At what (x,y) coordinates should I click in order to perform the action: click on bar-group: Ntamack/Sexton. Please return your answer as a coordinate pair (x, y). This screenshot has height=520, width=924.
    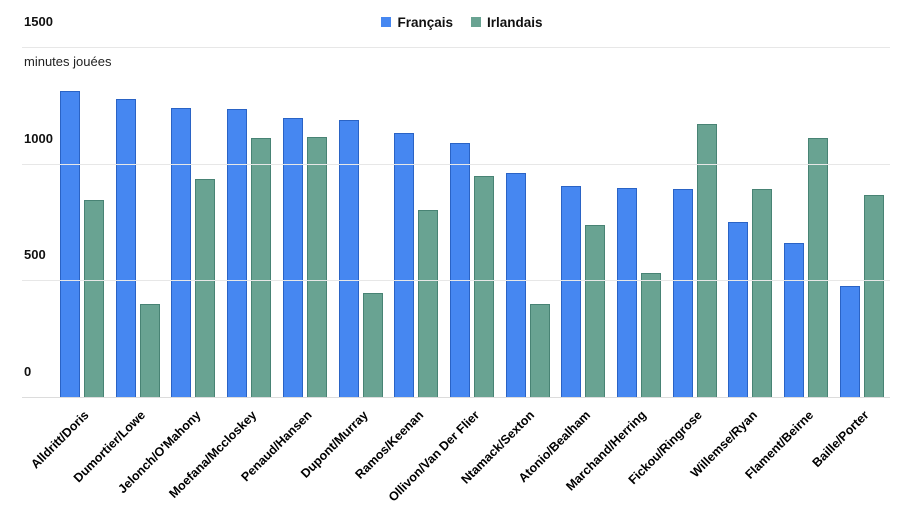
    Looking at the image, I should click on (504, 267).